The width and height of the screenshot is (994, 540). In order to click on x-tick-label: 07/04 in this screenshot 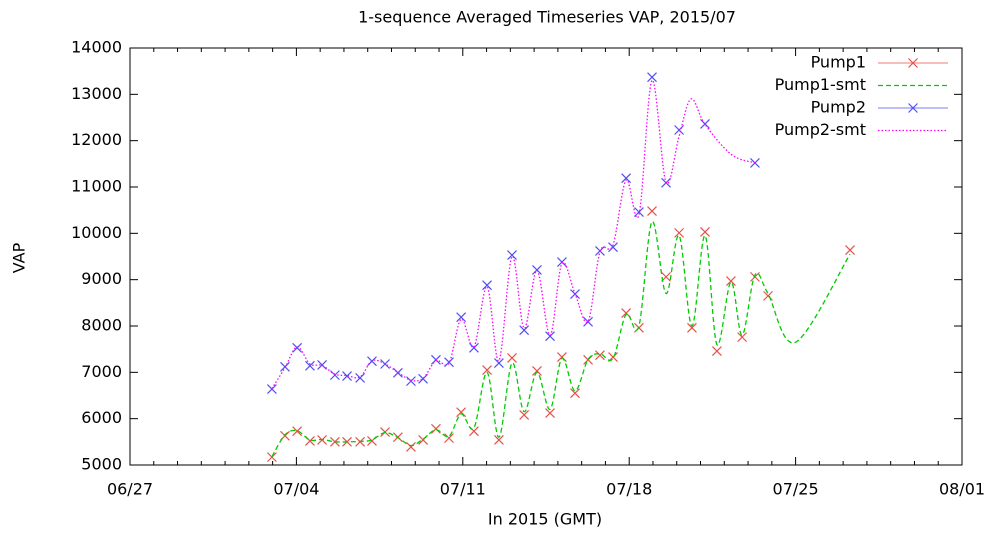, I will do `click(296, 489)`.